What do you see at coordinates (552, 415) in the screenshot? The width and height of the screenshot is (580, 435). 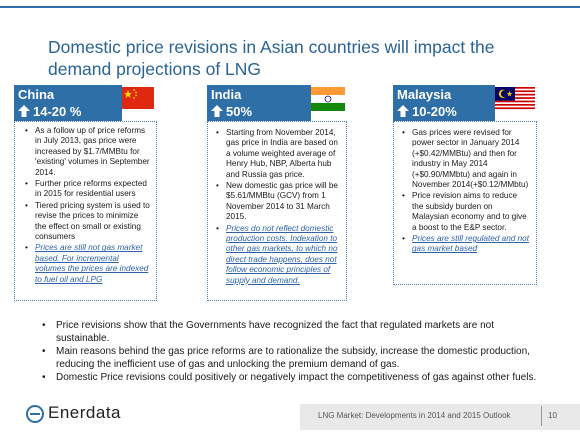 I see `page-number: 10` at bounding box center [552, 415].